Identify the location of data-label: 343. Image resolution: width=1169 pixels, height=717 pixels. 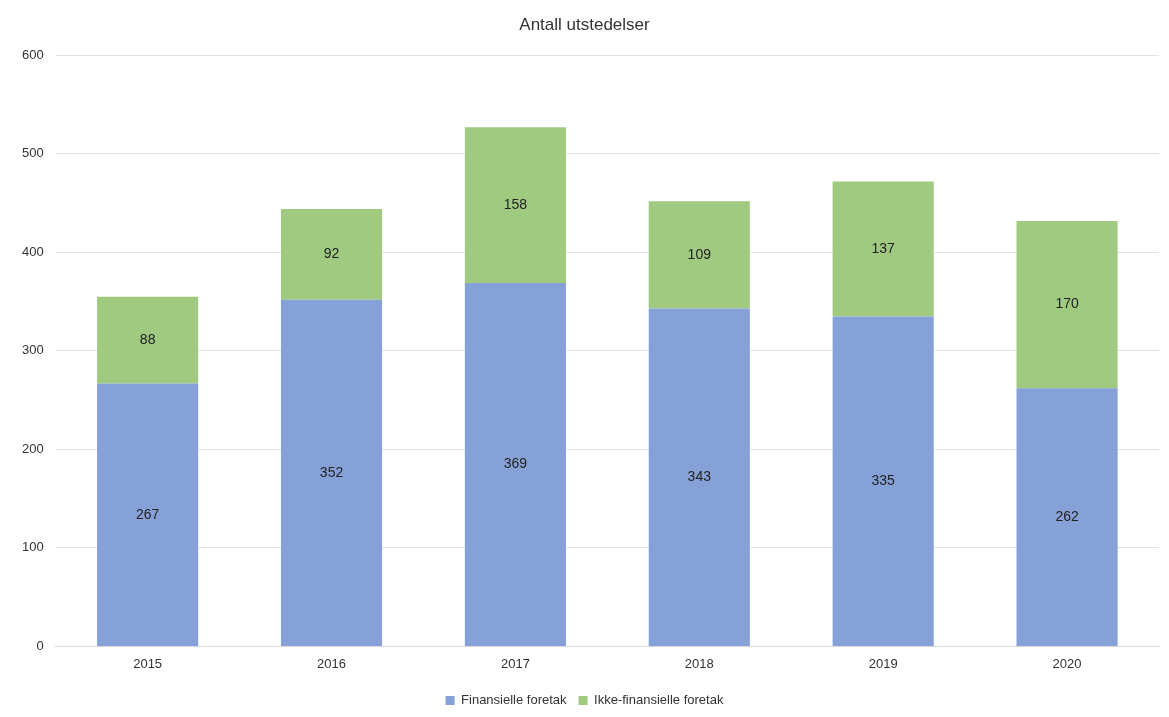
(699, 476).